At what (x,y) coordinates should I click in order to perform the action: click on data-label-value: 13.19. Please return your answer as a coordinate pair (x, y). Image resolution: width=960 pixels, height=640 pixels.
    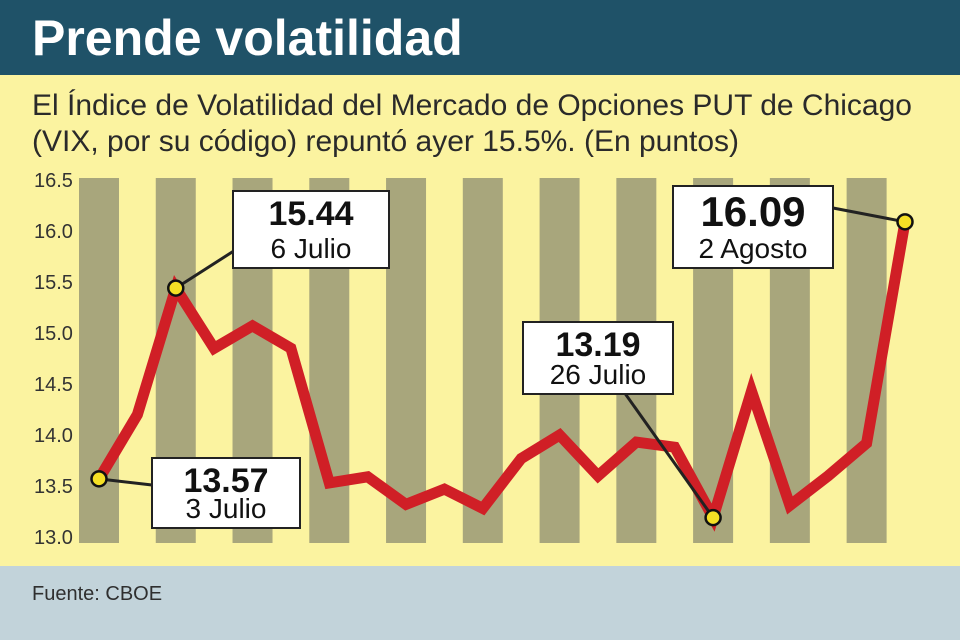
    Looking at the image, I should click on (597, 345).